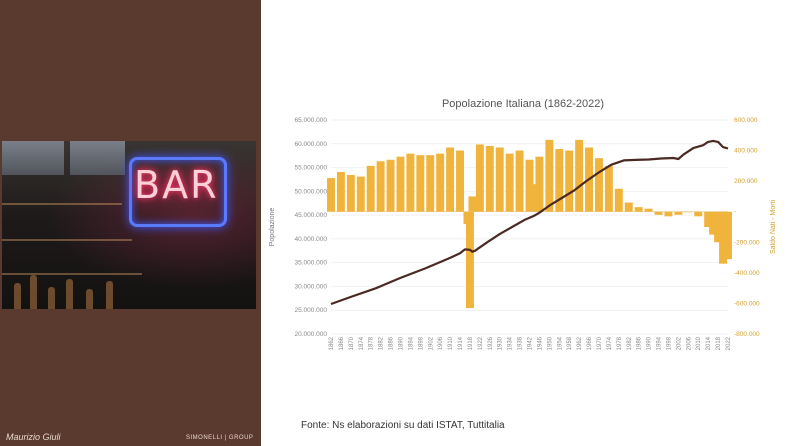 Image resolution: width=787 pixels, height=446 pixels. Describe the element at coordinates (33, 158) in the screenshot. I see `window-light` at that location.